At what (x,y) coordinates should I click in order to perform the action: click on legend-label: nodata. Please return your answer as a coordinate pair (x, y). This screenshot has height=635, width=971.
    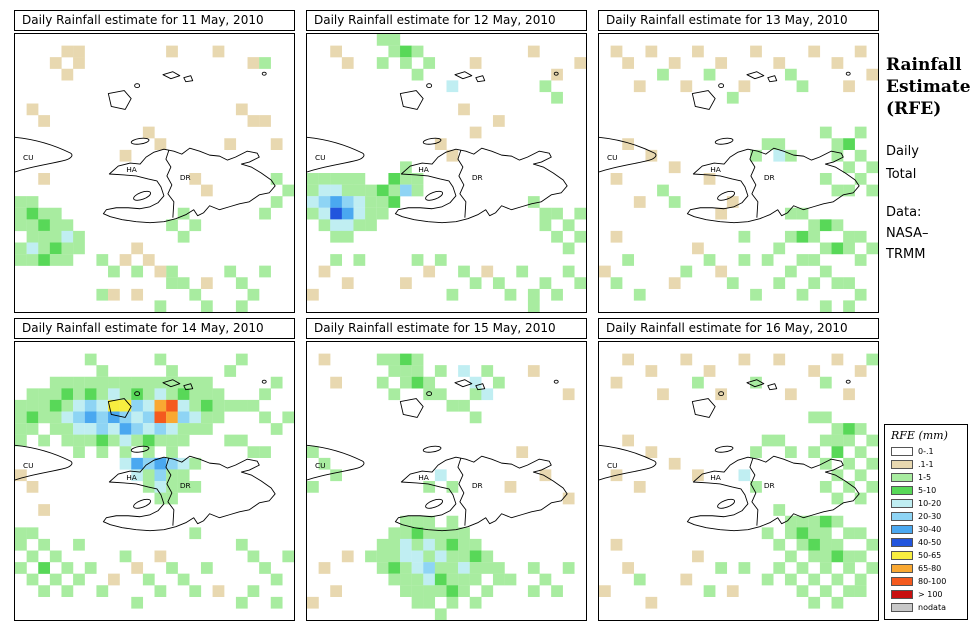
    Looking at the image, I should click on (932, 607).